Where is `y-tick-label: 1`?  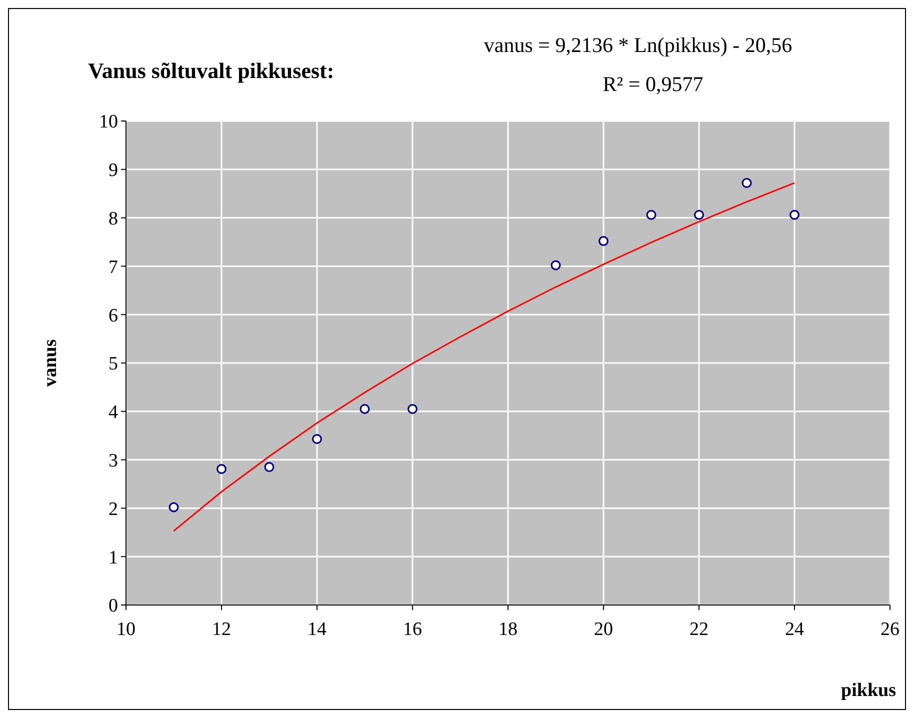
y-tick-label: 1 is located at coordinates (113, 557).